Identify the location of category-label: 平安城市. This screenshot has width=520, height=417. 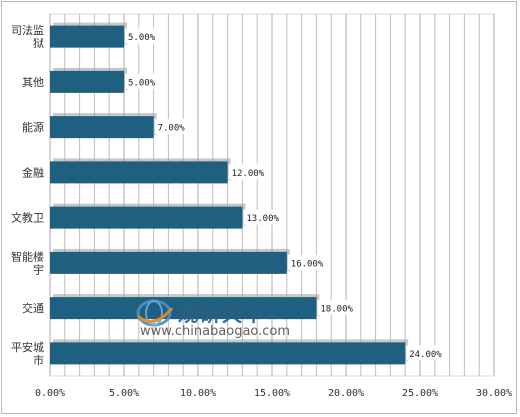
(27, 353).